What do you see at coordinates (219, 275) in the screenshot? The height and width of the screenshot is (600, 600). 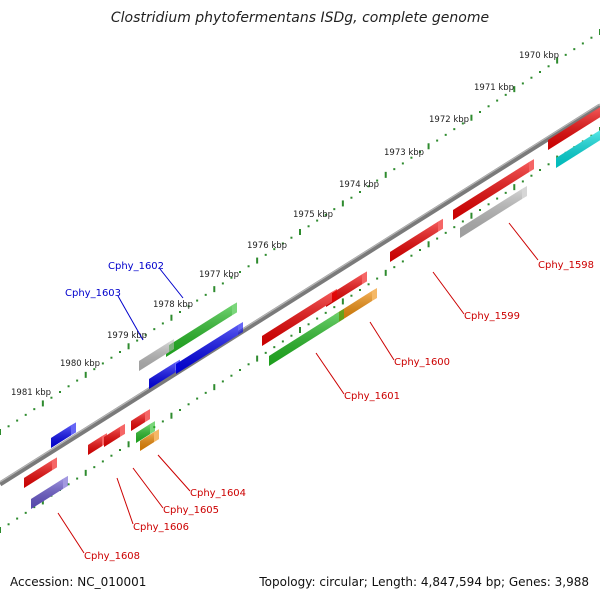 I see `kbp-label: 1977 kbp` at bounding box center [219, 275].